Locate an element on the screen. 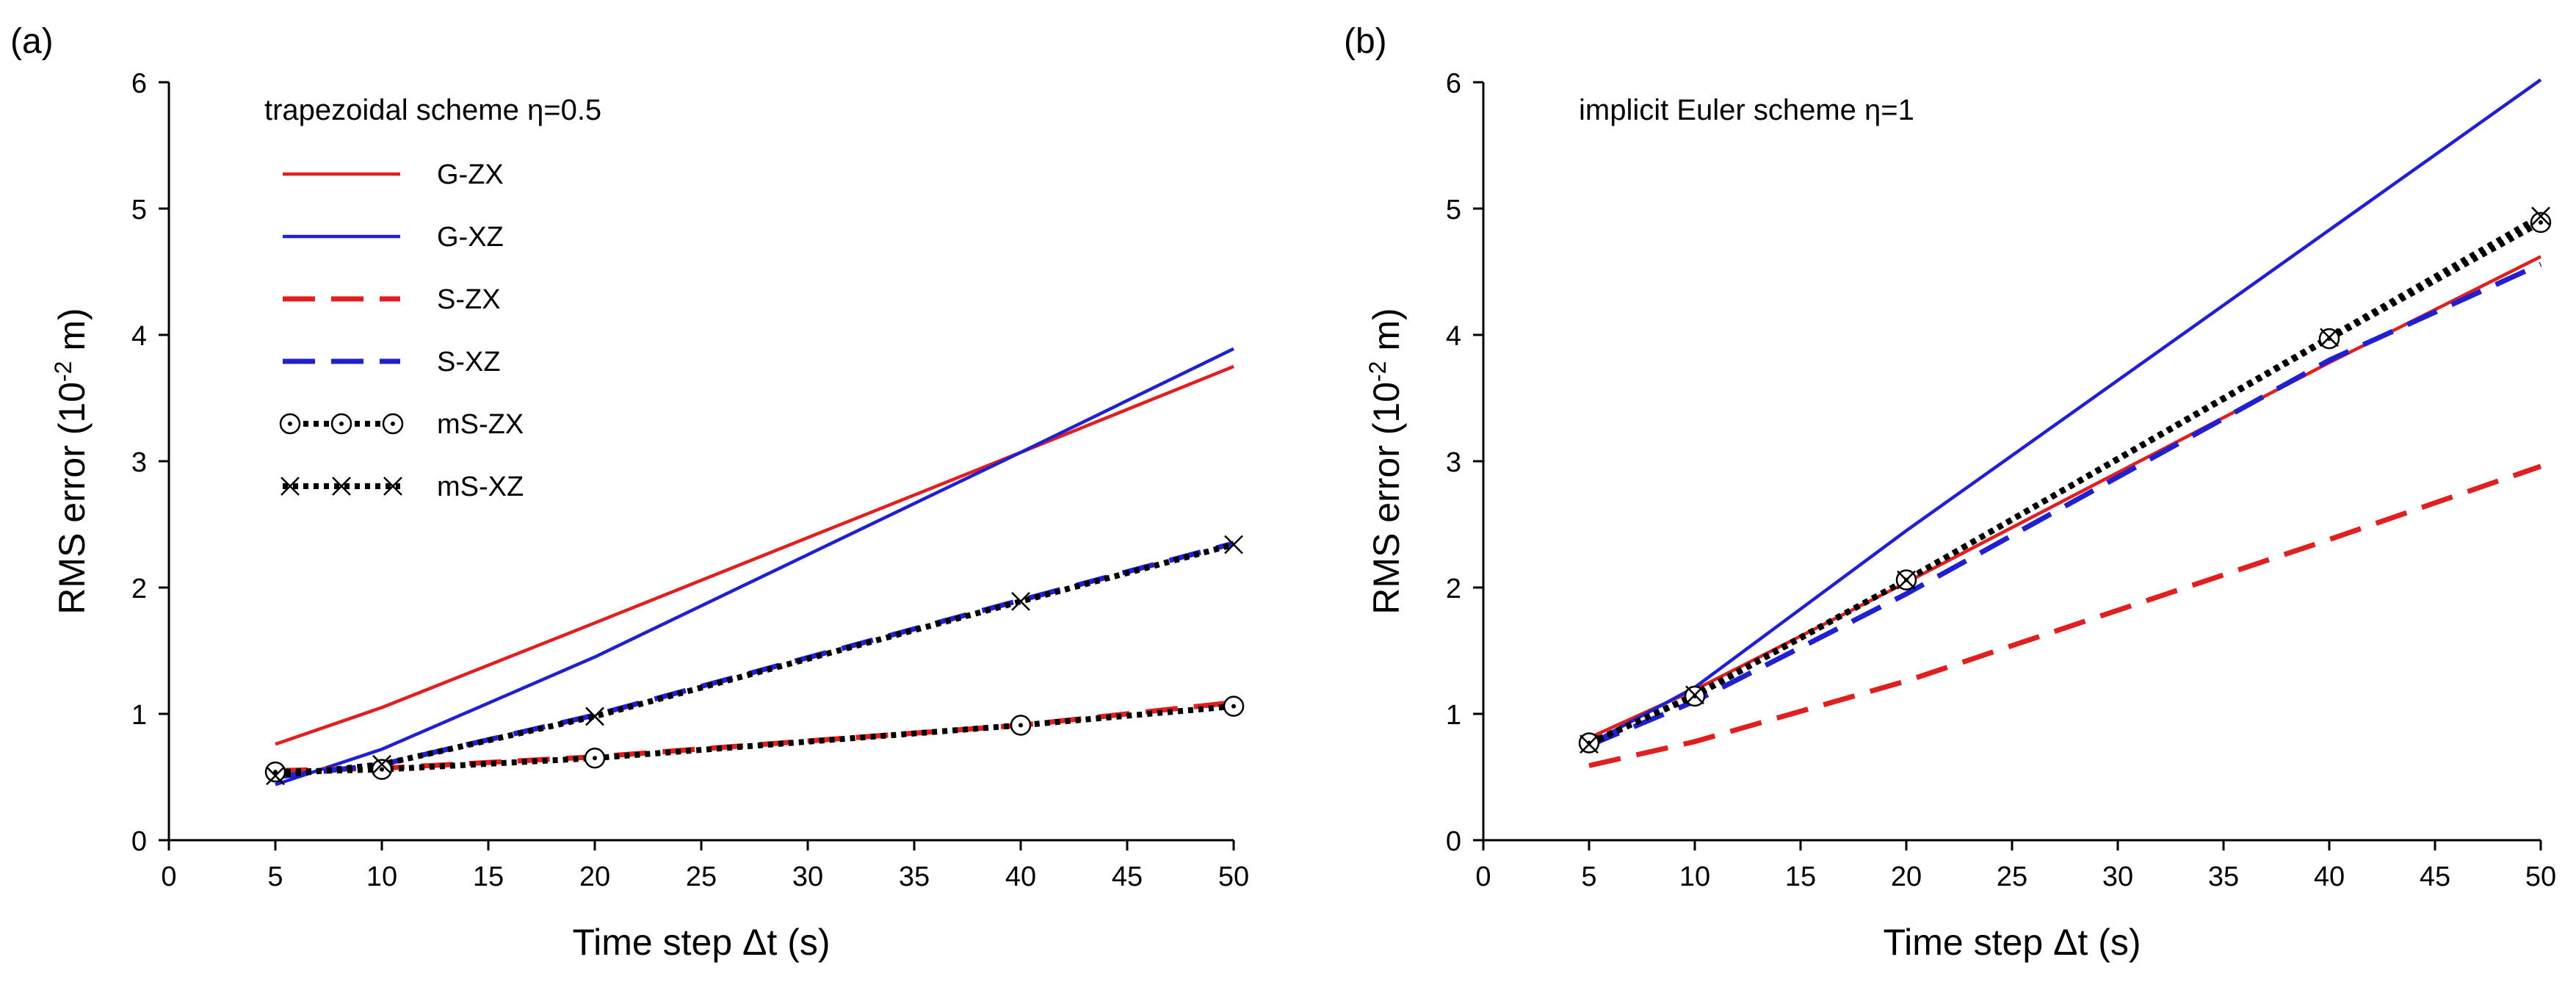  legend: G-ZX G-XZ S-ZX S-XZ mS-ZX mS-XZ is located at coordinates (401, 331).